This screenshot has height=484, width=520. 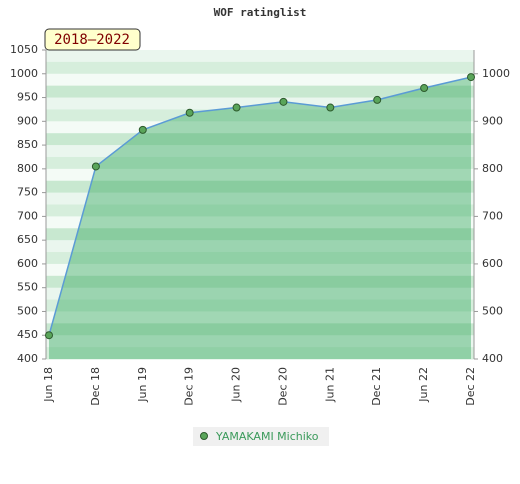 What do you see at coordinates (204, 436) in the screenshot?
I see `legend-marker` at bounding box center [204, 436].